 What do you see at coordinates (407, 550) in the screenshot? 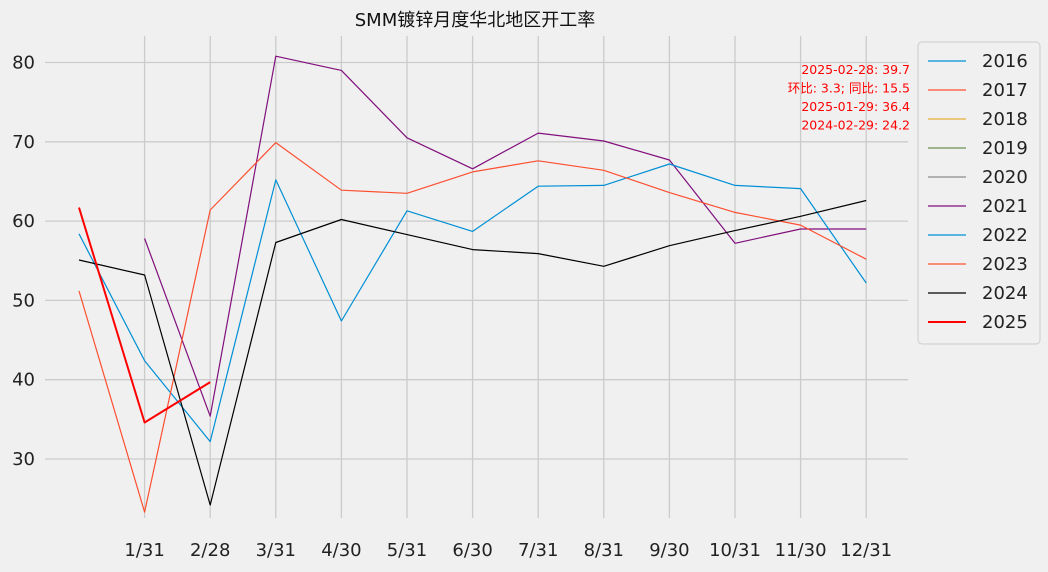
I see `x-tick-label: 5/31` at bounding box center [407, 550].